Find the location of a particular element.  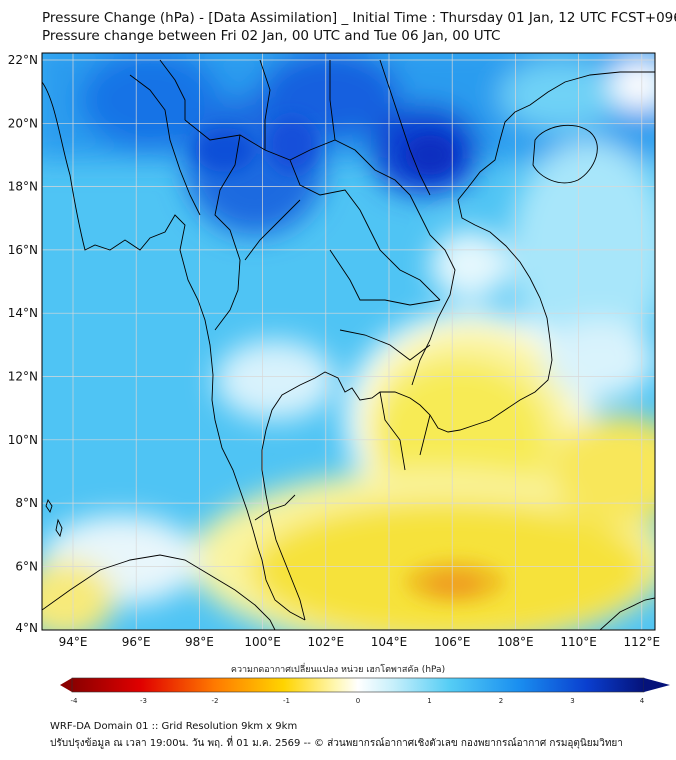

colorbar-tick-label: -4 is located at coordinates (75, 701).